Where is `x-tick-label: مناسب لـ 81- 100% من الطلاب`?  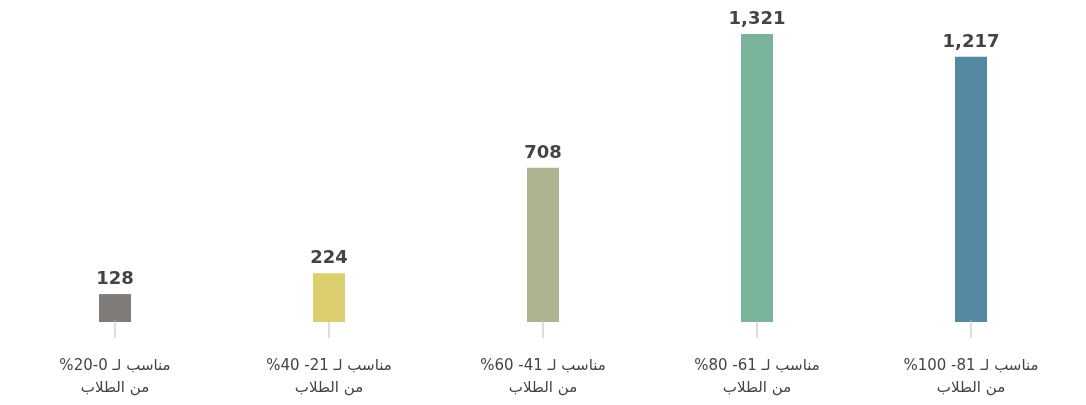 x-tick-label: مناسب لـ 81- 100% من الطلاب is located at coordinates (971, 376).